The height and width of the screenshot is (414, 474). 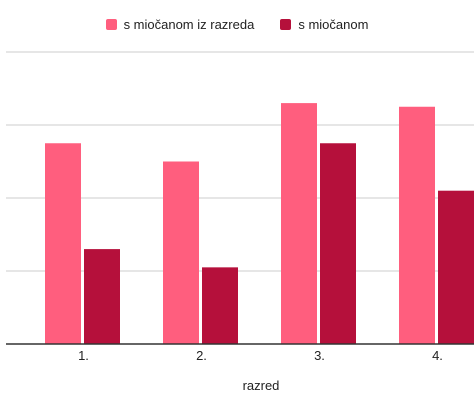 What do you see at coordinates (83, 355) in the screenshot?
I see `x-tick-label: 1.` at bounding box center [83, 355].